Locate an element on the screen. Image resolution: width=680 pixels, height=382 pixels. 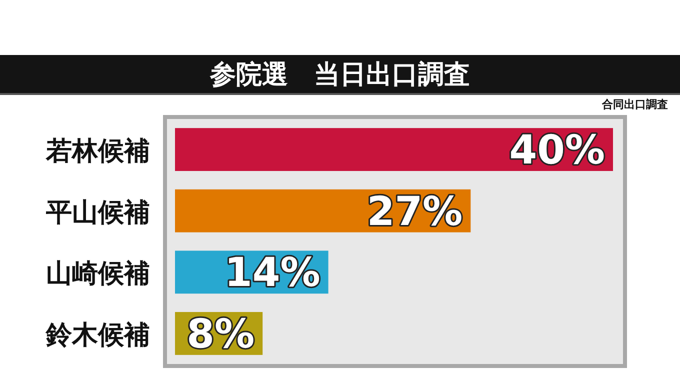
y-tick-label: 若林候補 is located at coordinates (97, 151).